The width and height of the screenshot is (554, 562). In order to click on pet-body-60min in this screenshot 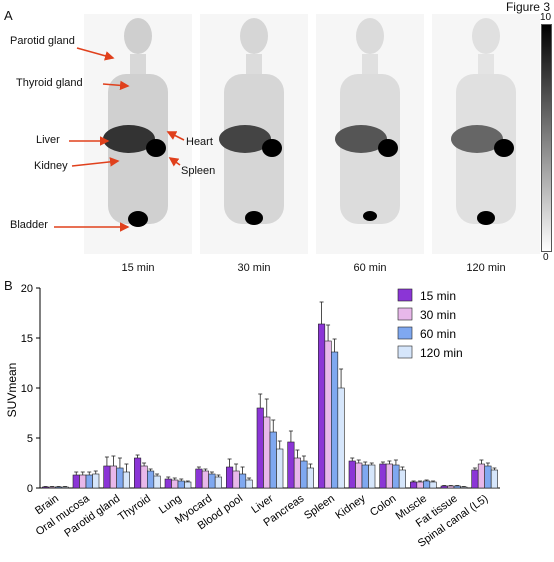, I will do `click(367, 121)`.